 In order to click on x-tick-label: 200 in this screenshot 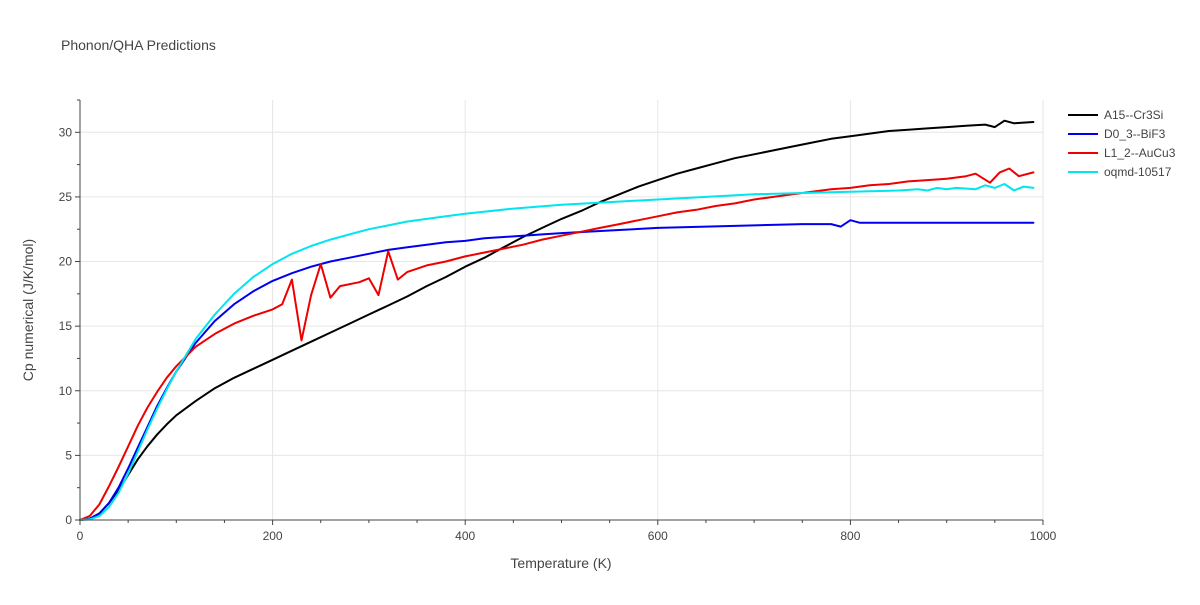, I will do `click(273, 536)`.